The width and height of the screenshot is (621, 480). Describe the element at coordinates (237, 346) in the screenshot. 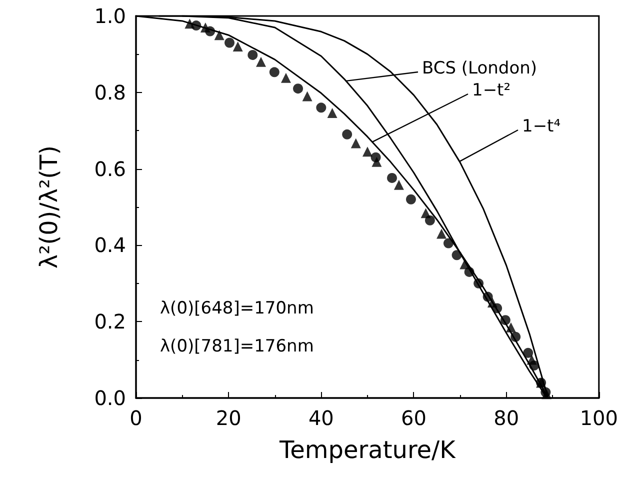

I see `annotation: λ(0)[781]=176nm` at that location.